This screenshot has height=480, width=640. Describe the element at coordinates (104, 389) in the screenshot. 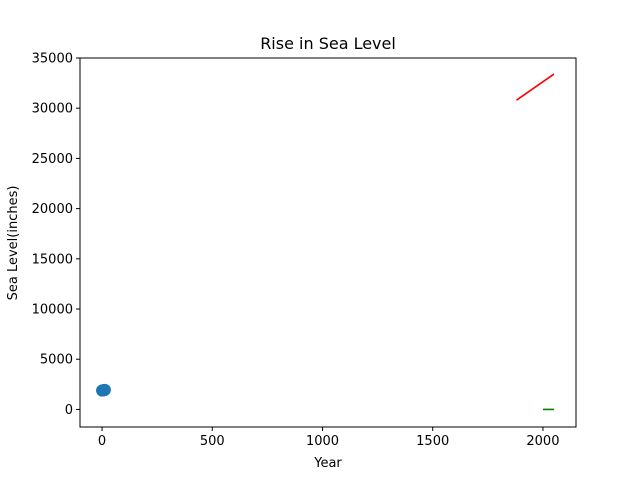

I see `scatter-point` at that location.